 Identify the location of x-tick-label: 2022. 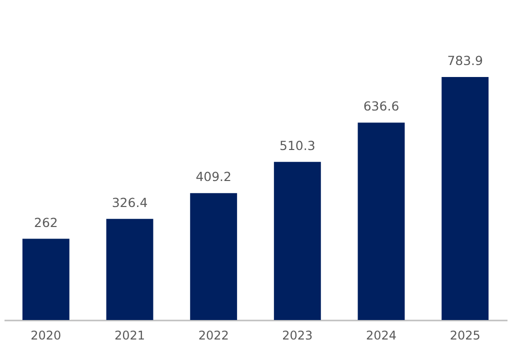
(213, 335).